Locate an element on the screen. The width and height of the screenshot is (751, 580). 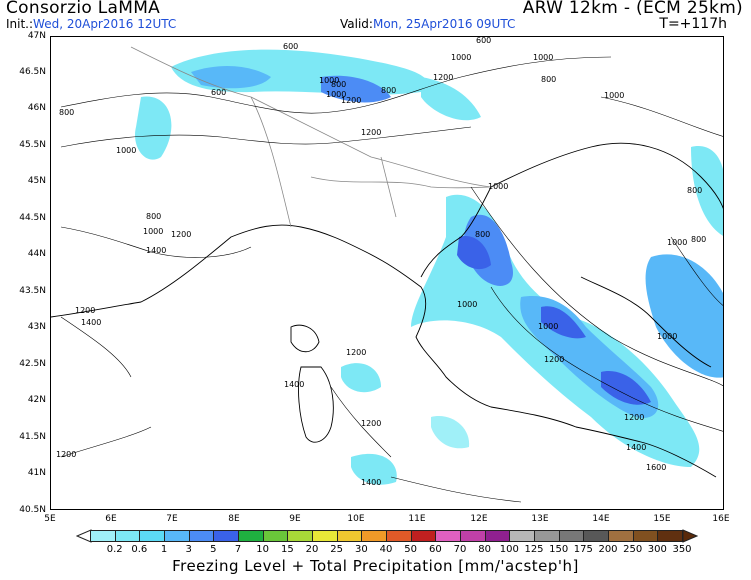
lat-label: 46.5N is located at coordinates (32, 72).